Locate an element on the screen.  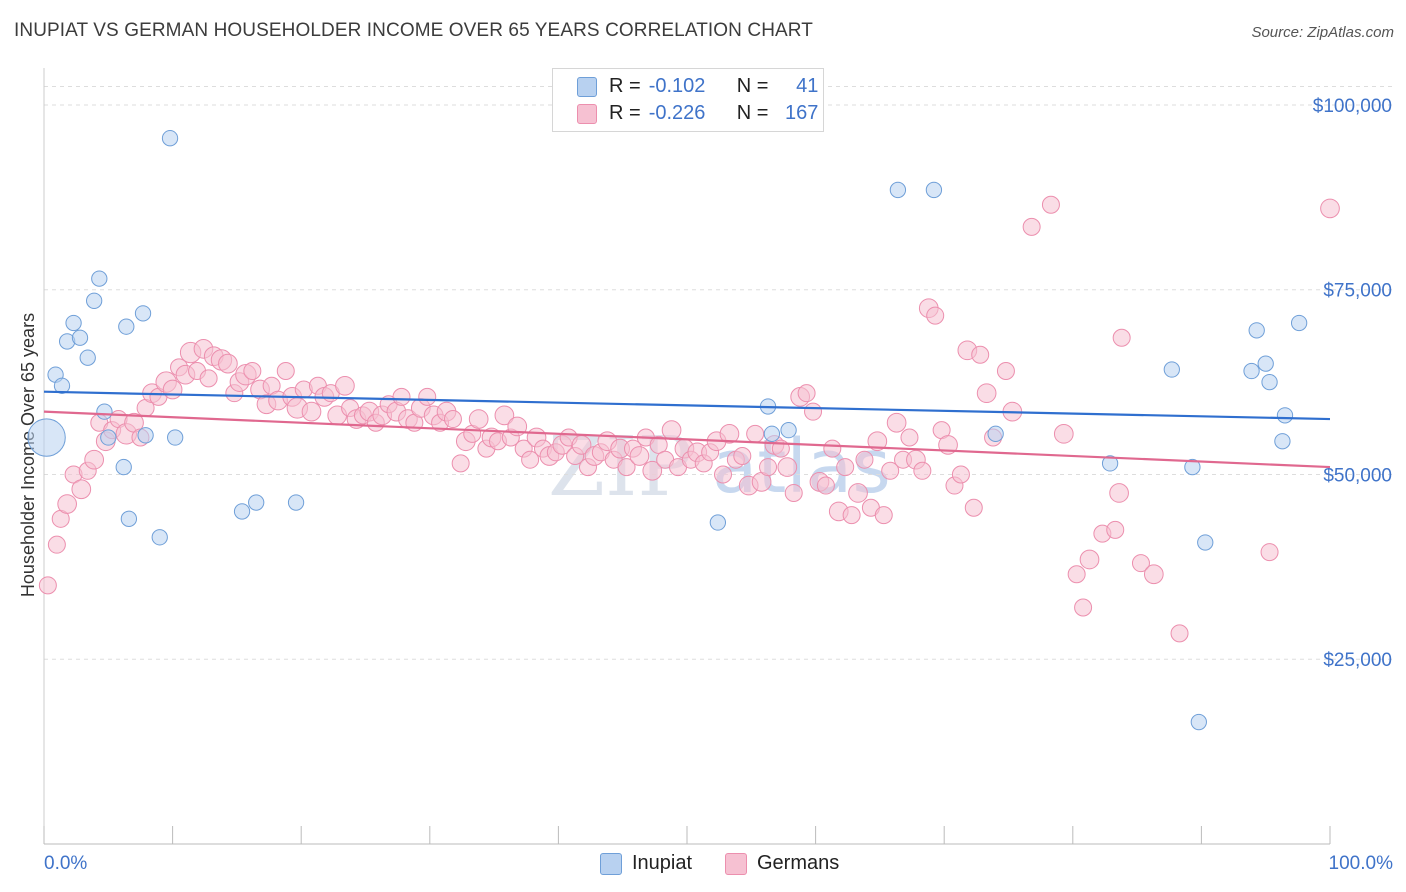
trend-lines is located at coordinates (687, 429).